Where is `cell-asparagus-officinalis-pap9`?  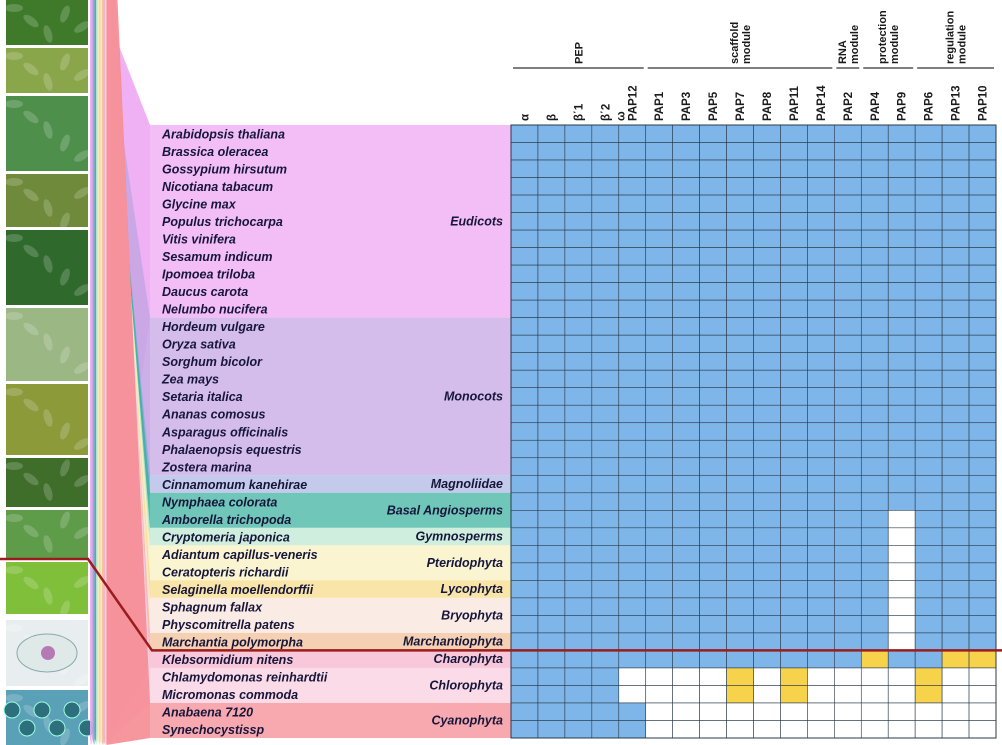
cell-asparagus-officinalis-pap9 is located at coordinates (901, 431).